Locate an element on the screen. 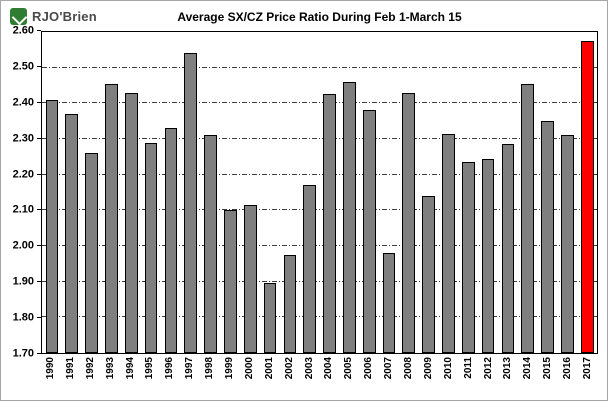 The height and width of the screenshot is (403, 610). x-tick-label: 1992 is located at coordinates (90, 368).